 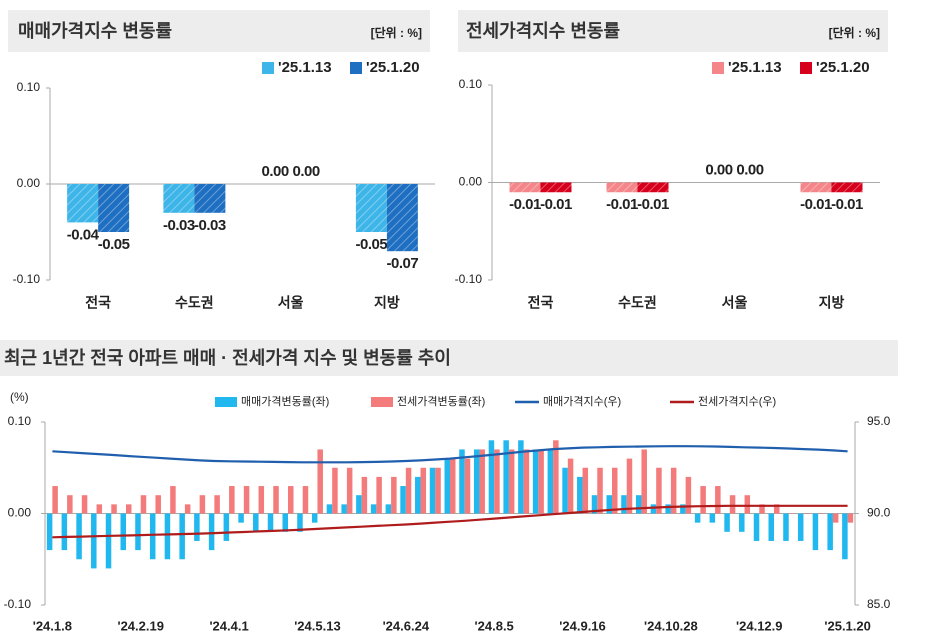 What do you see at coordinates (450, 454) in the screenshot?
I see `line` at bounding box center [450, 454].